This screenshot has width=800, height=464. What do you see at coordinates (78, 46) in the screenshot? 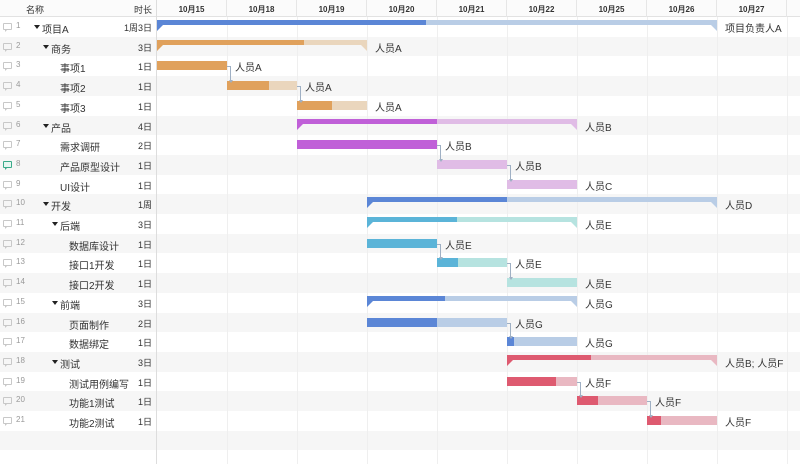
I see `task-row: 2 商务 3日` at bounding box center [78, 46].